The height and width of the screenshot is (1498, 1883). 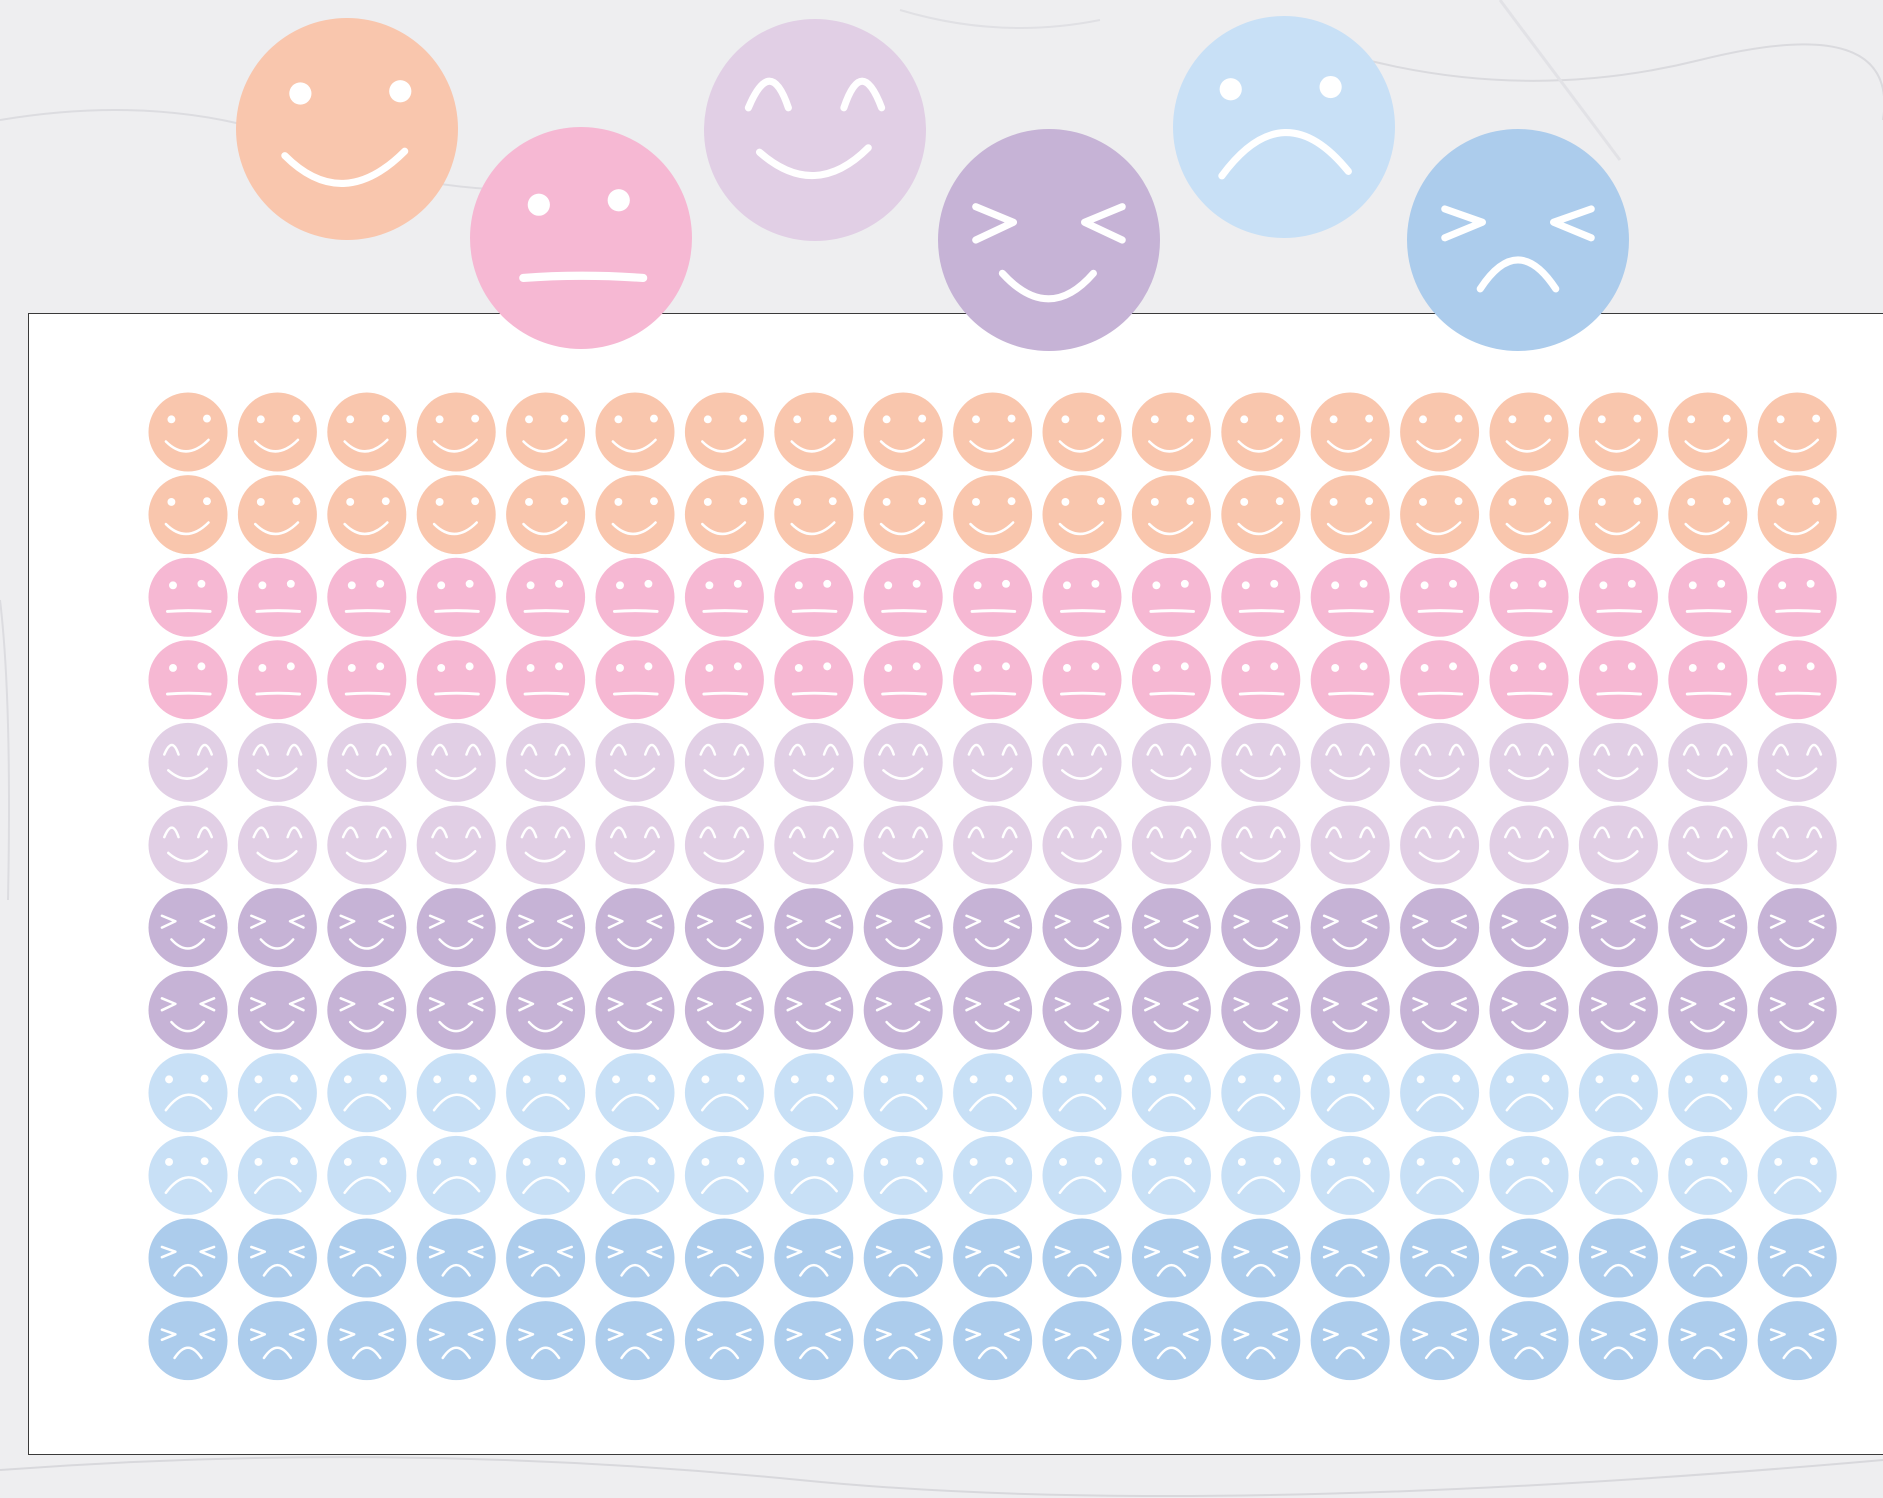 What do you see at coordinates (1518, 240) in the screenshot?
I see `upset-preview-sticker` at bounding box center [1518, 240].